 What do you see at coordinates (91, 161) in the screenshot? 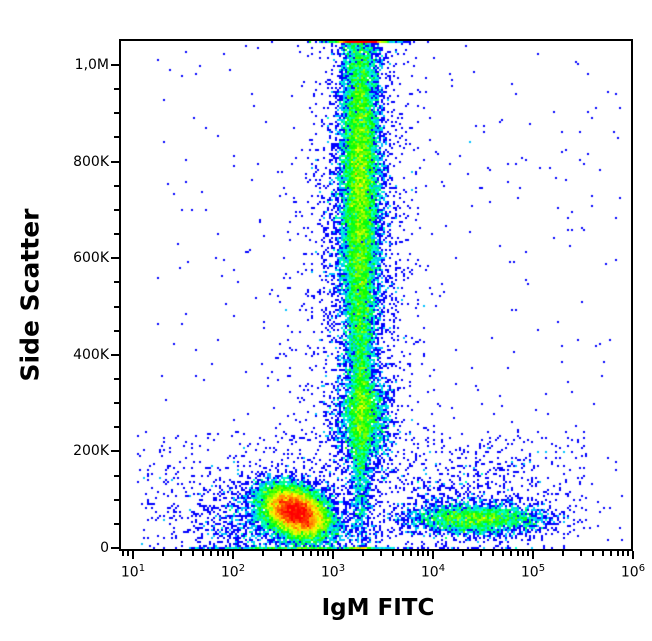
I see `y-tick-label: 800K` at bounding box center [91, 161].